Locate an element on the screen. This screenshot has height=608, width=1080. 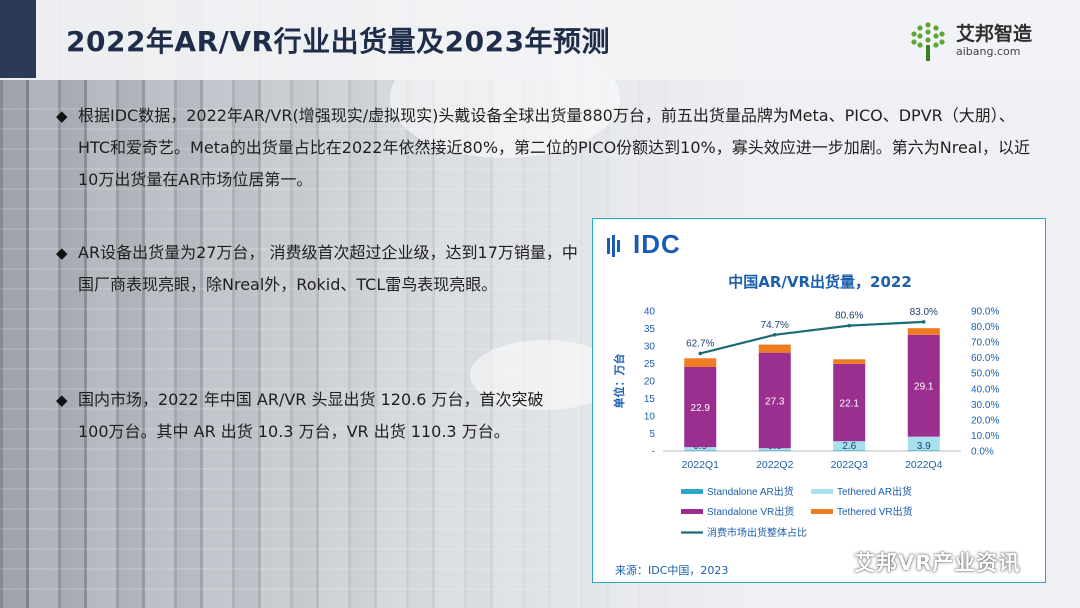
y-tick-label: 30 is located at coordinates (650, 347).